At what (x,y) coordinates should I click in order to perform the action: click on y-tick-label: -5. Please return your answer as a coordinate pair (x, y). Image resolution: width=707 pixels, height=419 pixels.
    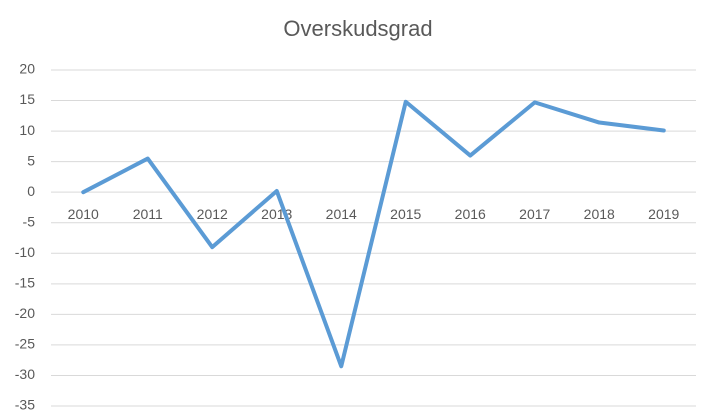
    Looking at the image, I should click on (29, 221).